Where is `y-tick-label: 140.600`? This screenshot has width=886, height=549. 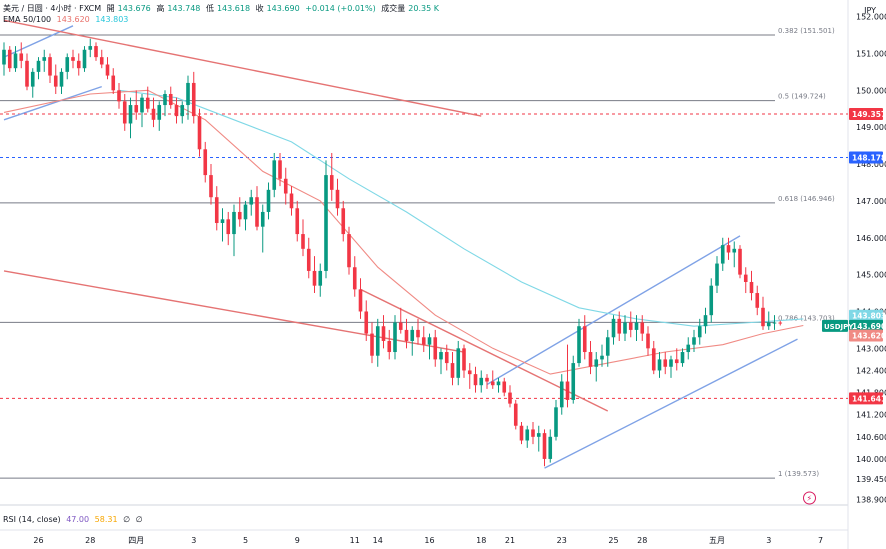
y-tick-label: 140.600 is located at coordinates (871, 437).